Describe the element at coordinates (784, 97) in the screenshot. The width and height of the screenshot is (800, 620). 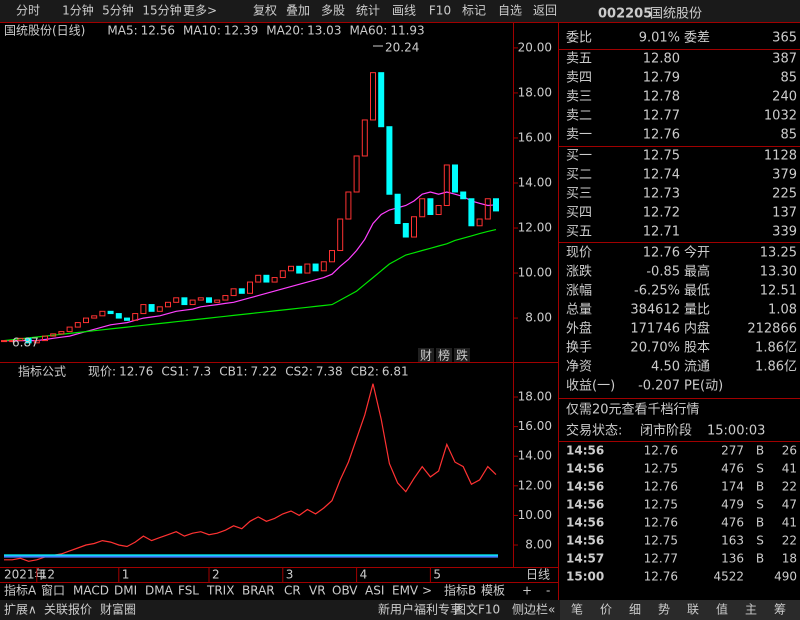
I see `book-volume: 240` at that location.